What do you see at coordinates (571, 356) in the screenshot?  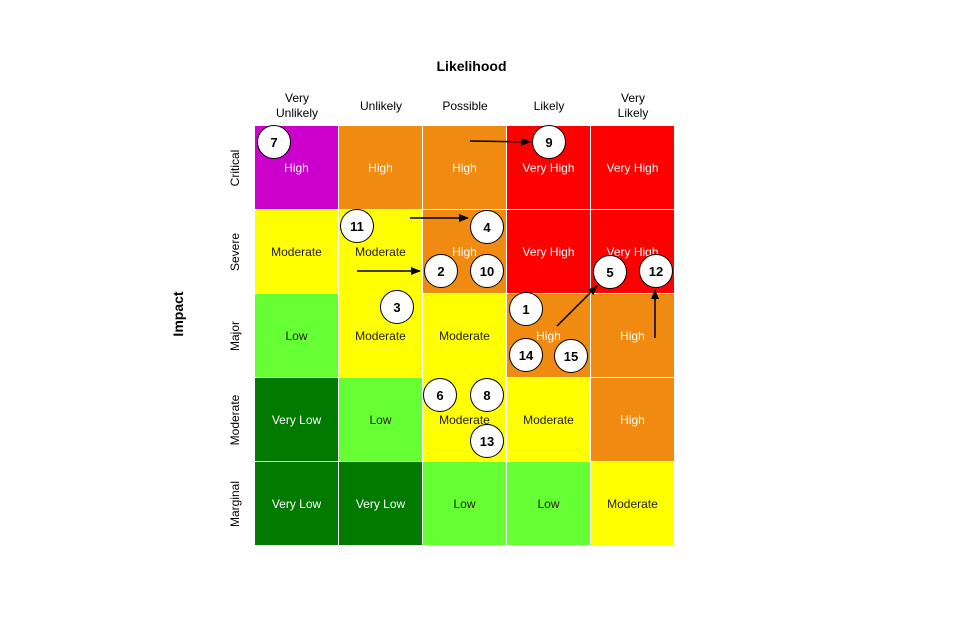 I see `risk-marker: 15` at bounding box center [571, 356].